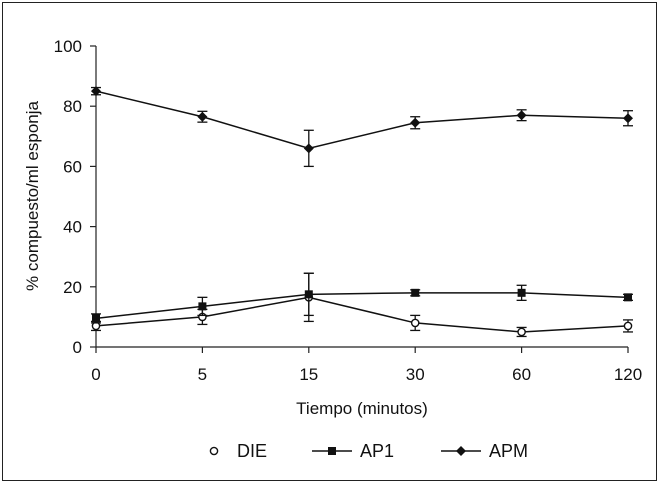  Describe the element at coordinates (252, 451) in the screenshot. I see `legend-label: DIE` at that location.